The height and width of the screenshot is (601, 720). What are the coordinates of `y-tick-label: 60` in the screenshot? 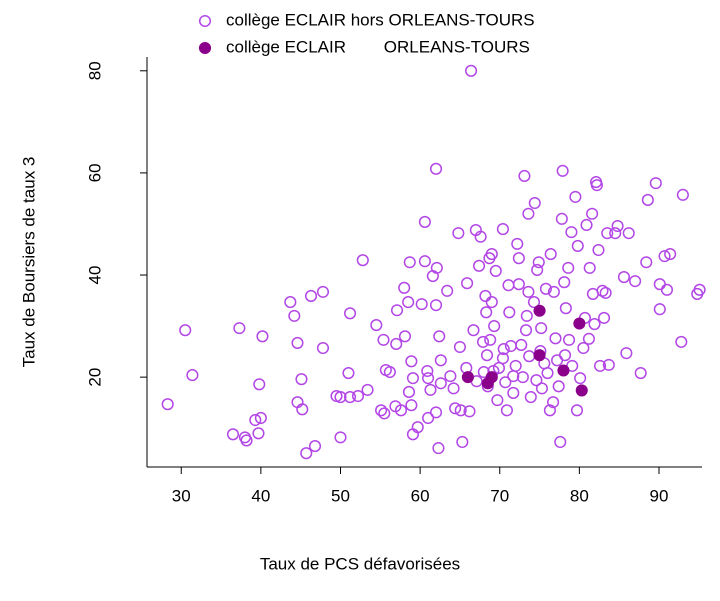 It's located at (94, 172).